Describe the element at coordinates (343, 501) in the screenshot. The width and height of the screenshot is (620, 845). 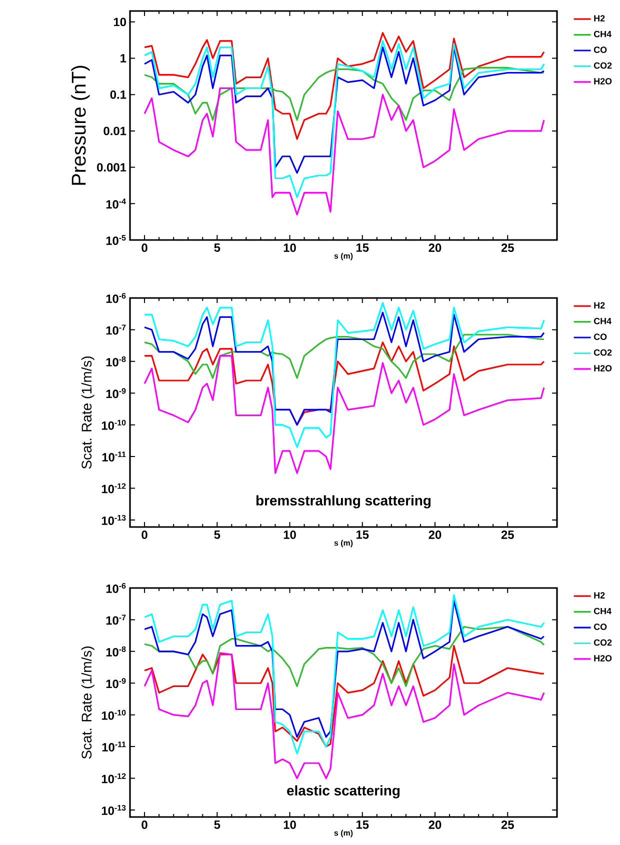
I see `annotation: bremsstrahlung scattering` at that location.